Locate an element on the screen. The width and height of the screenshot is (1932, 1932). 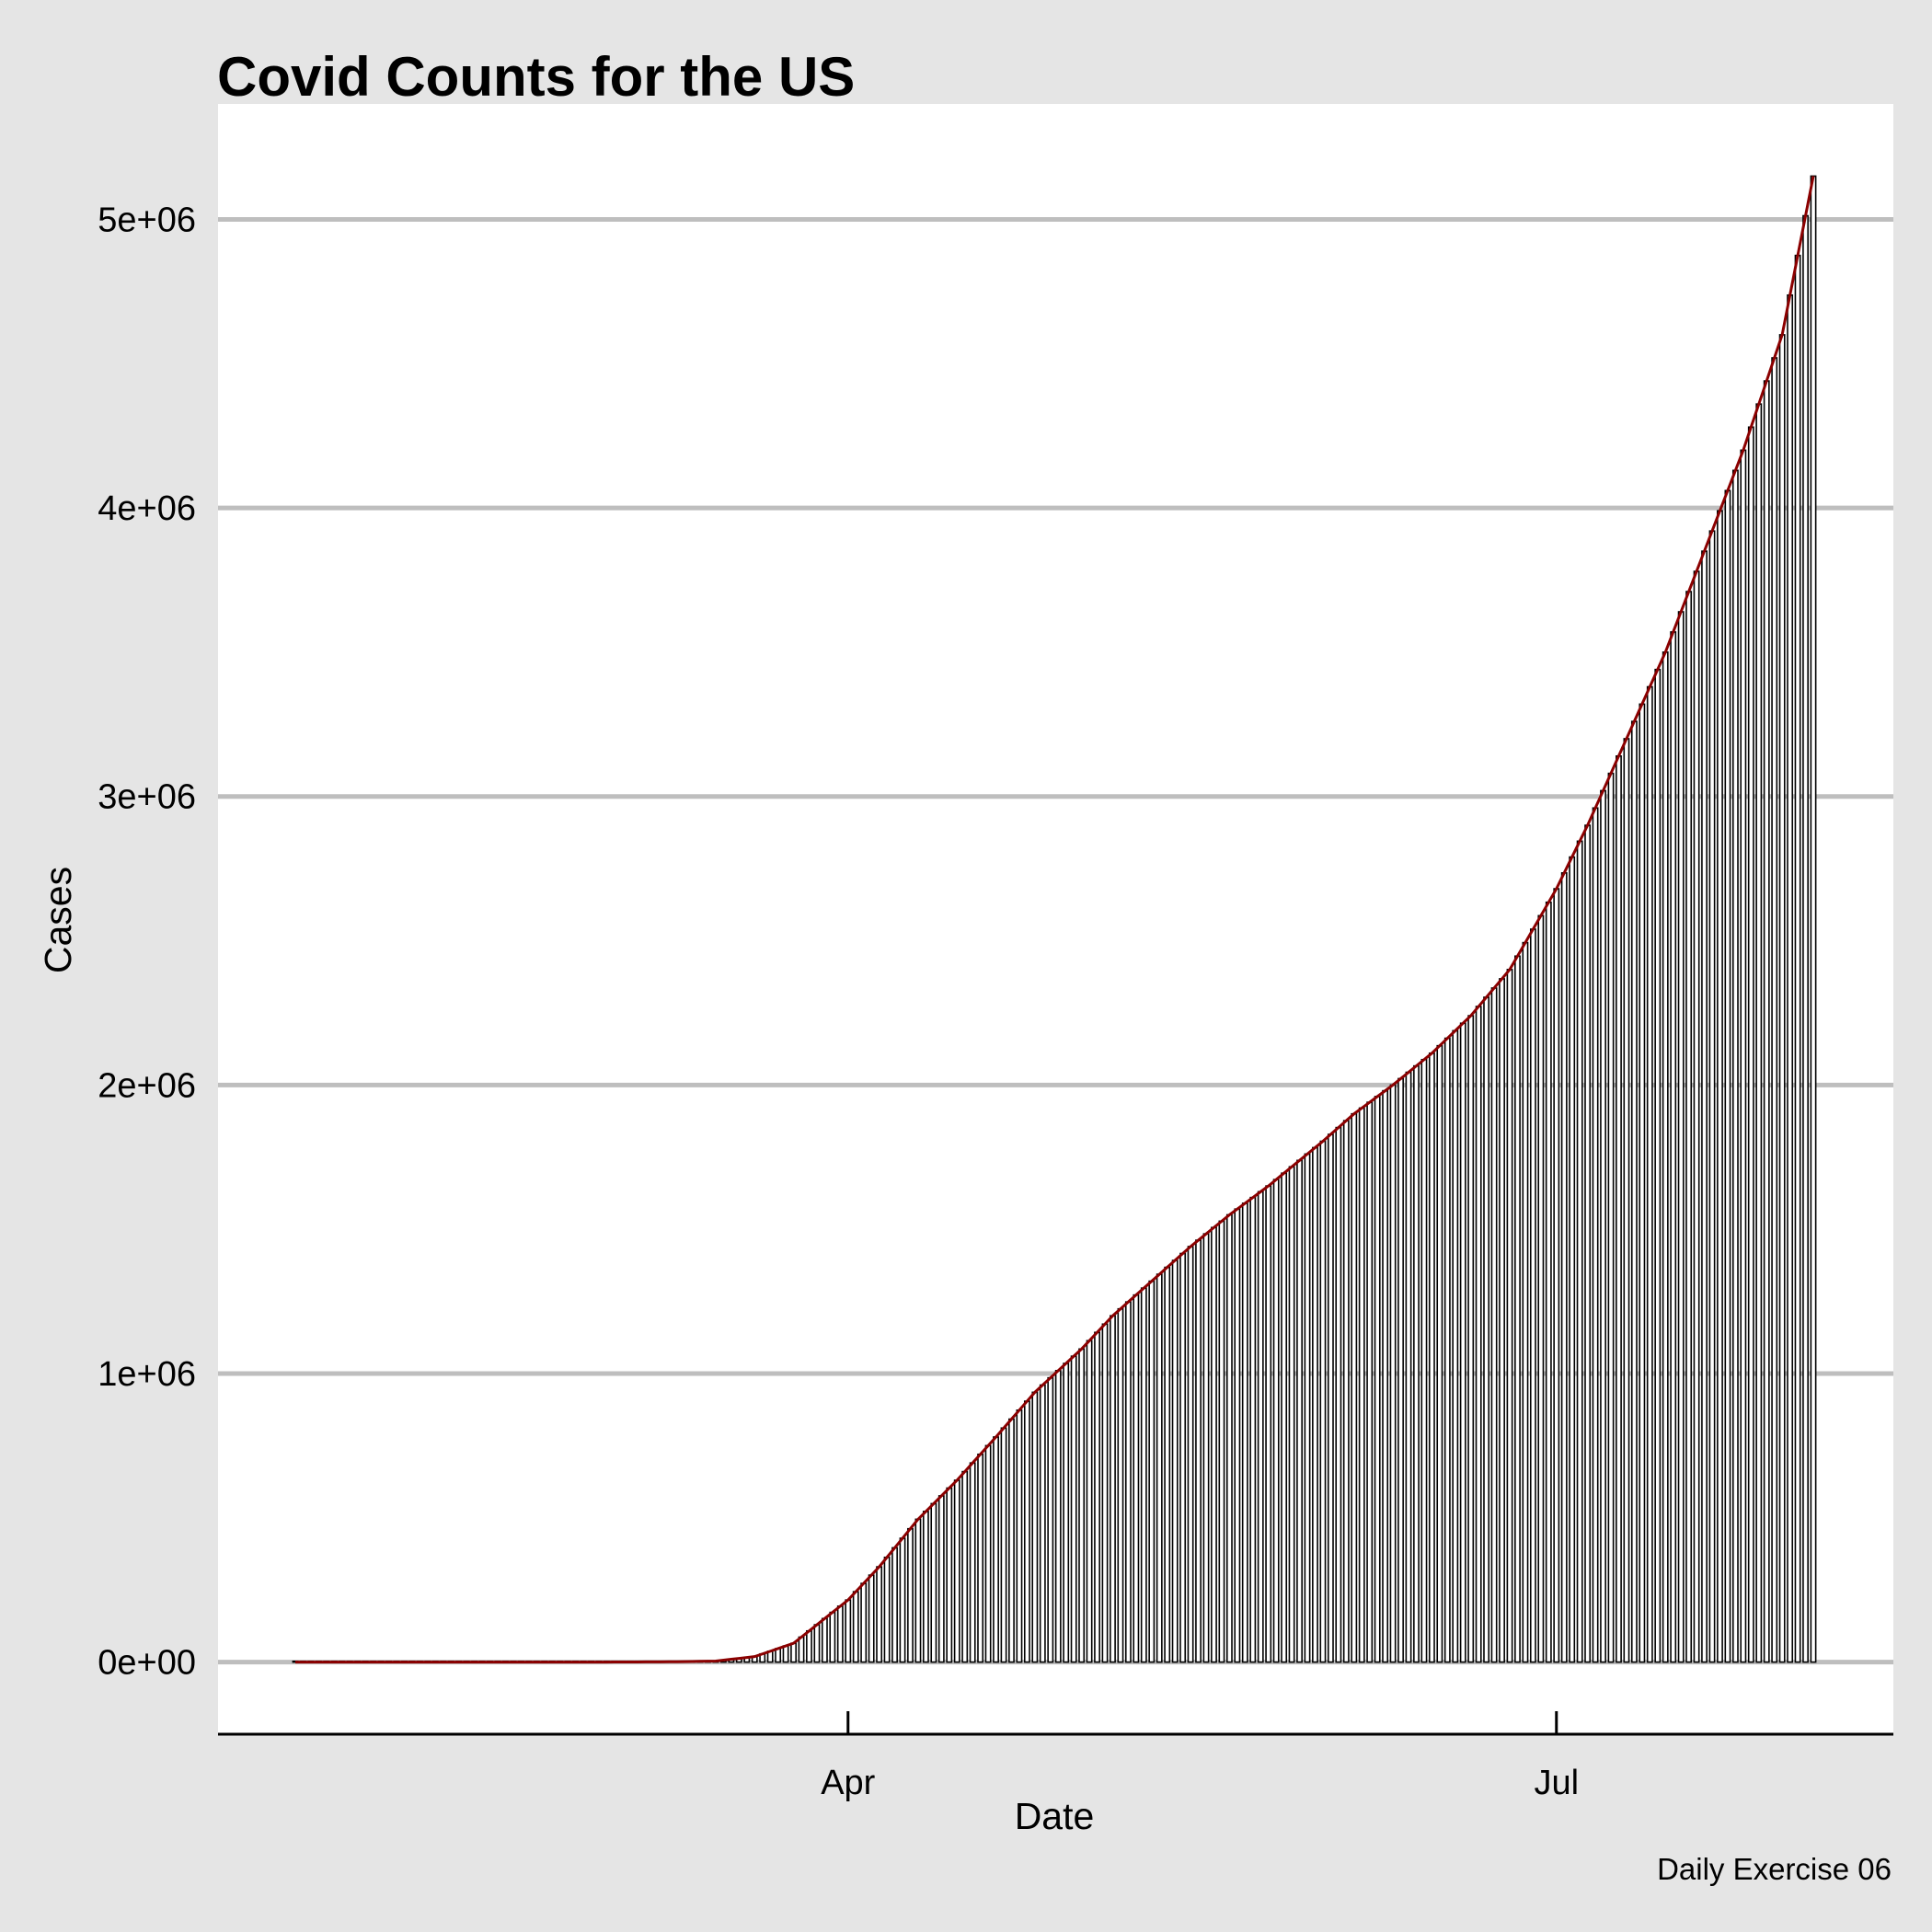
y-axis-ticks: 0e+00 1e+06 2e+06 3e+06 4e+06 5e+06 is located at coordinates (147, 941).